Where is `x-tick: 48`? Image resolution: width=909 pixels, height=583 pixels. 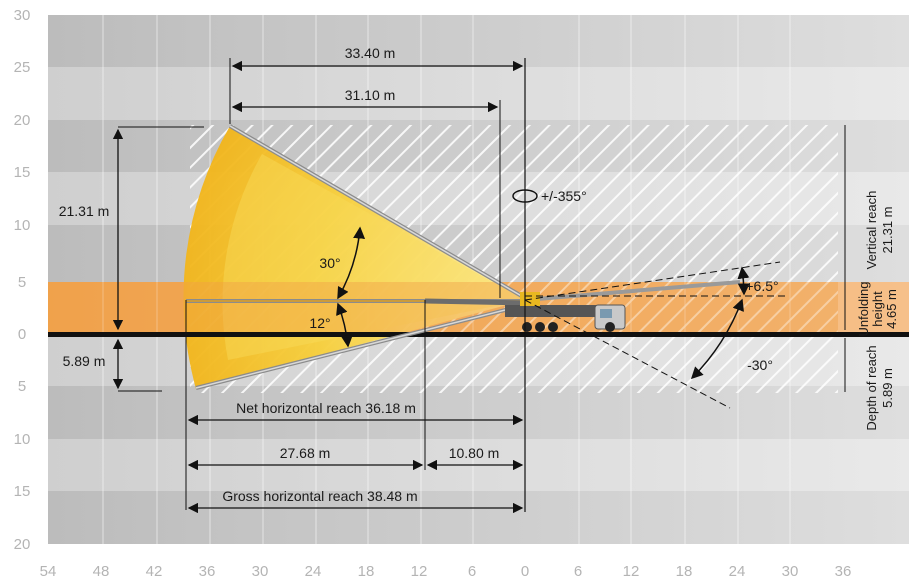
x-tick: 48 is located at coordinates (101, 571).